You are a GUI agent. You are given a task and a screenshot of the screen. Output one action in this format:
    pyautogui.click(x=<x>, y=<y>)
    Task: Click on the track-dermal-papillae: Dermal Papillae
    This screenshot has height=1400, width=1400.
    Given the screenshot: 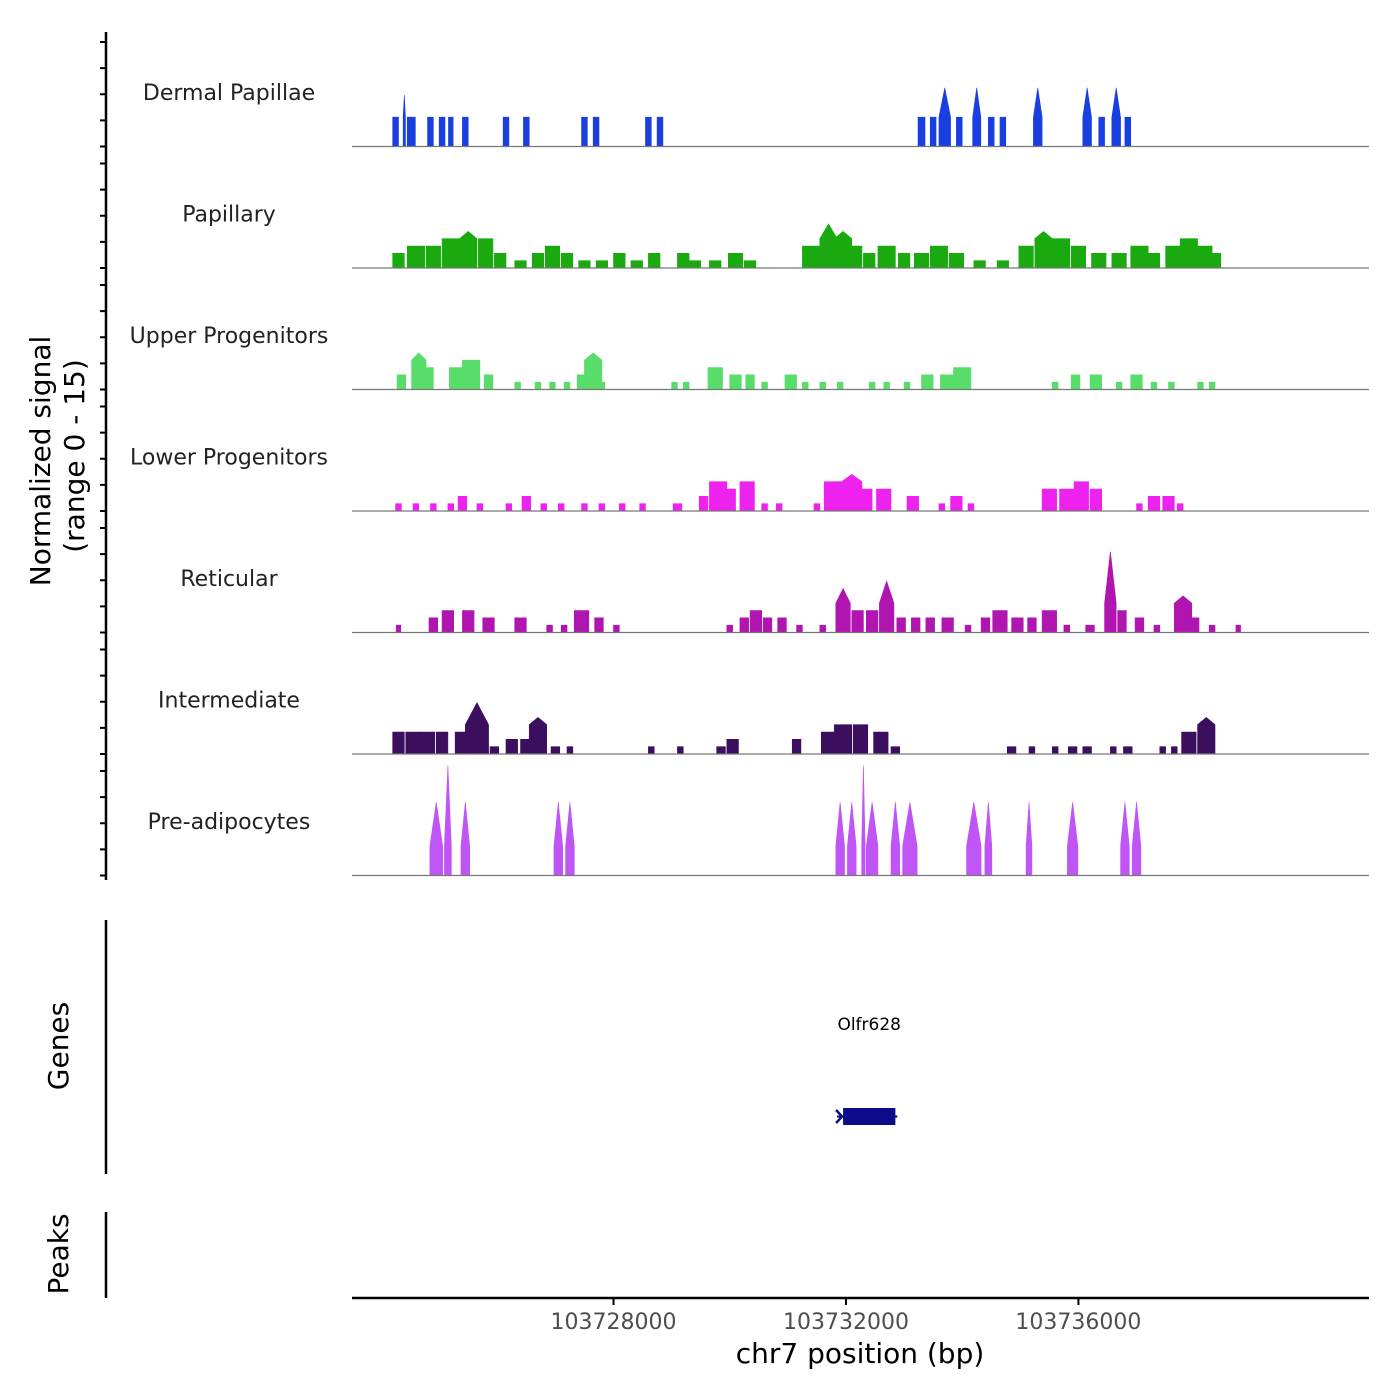 What is the action you would take?
    pyautogui.click(x=756, y=114)
    